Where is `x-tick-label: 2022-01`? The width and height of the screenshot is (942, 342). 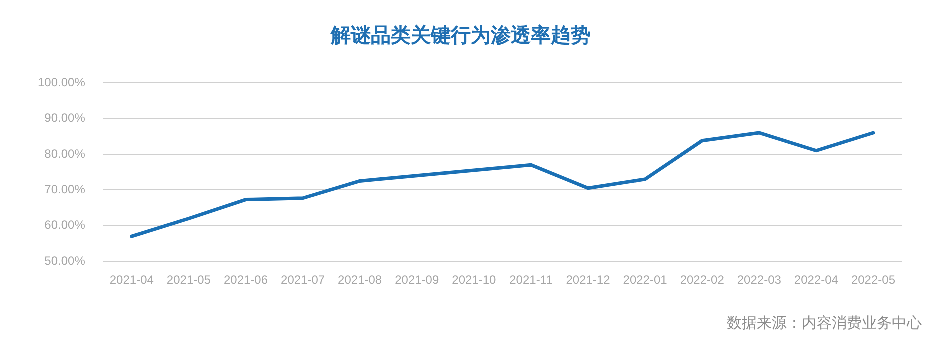 x-tick-label: 2022-01 is located at coordinates (645, 280).